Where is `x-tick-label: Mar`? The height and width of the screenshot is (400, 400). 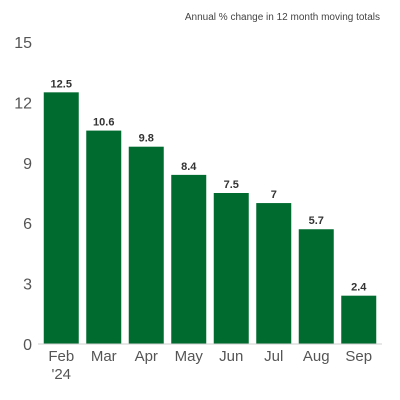
x-tick-label: Mar is located at coordinates (104, 356).